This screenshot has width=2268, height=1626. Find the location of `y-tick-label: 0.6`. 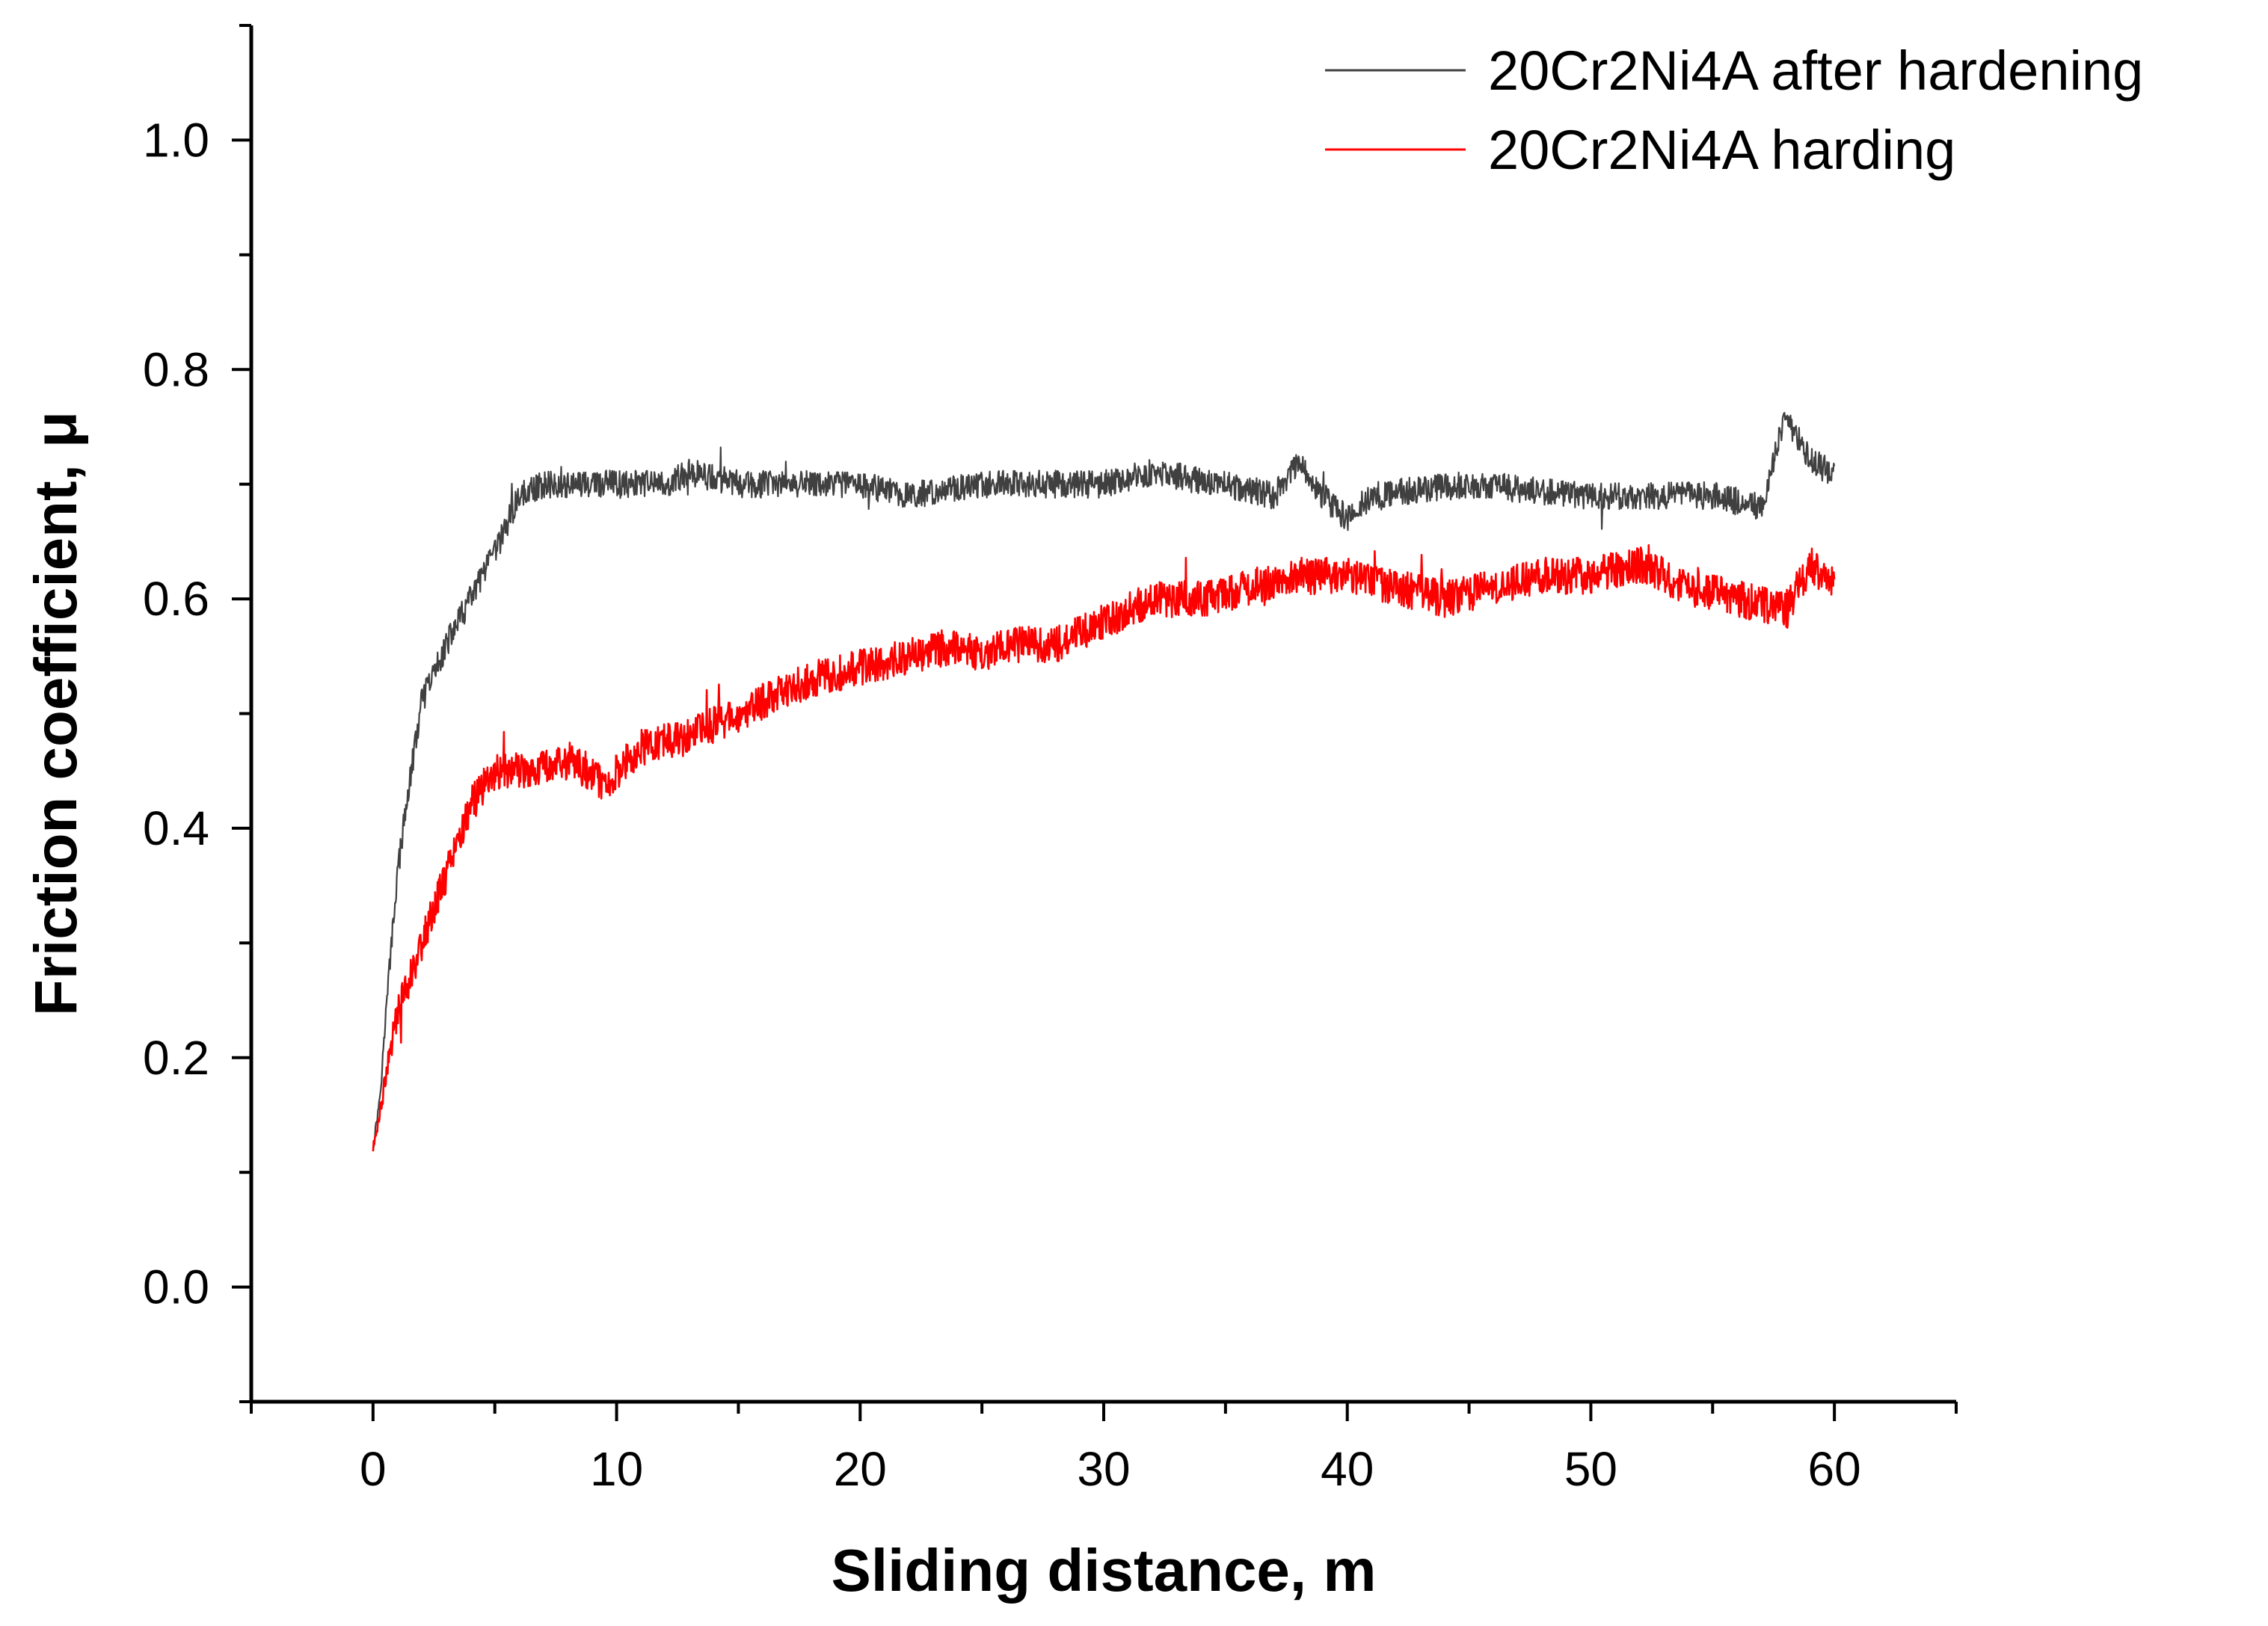

y-tick-label: 0.6 is located at coordinates (176, 599).